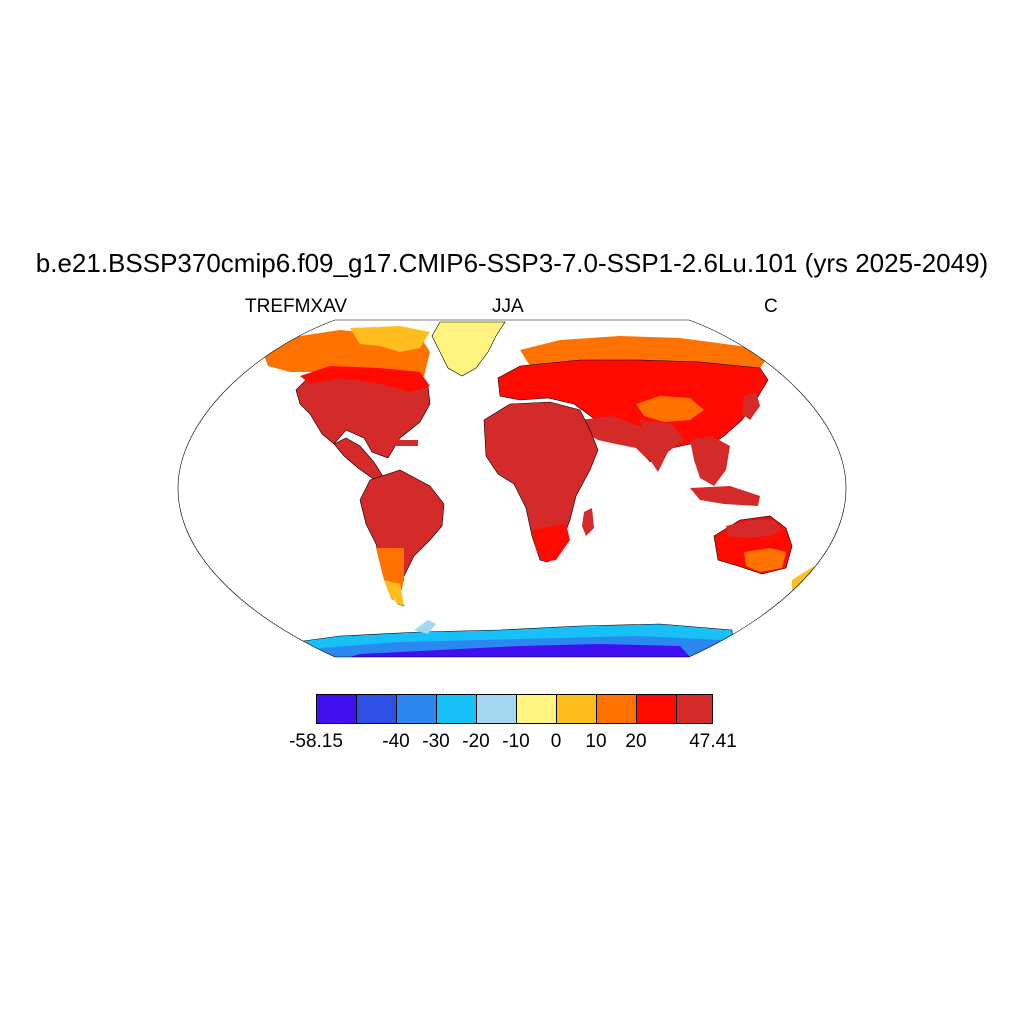 The width and height of the screenshot is (1024, 1024). I want to click on south-america-cold-tip, so click(394, 593).